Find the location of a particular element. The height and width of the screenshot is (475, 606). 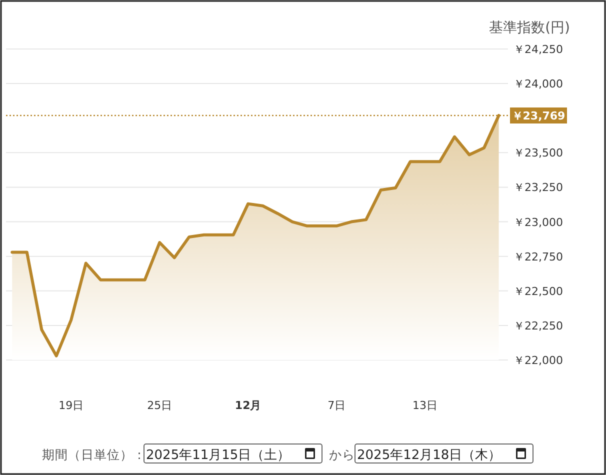

ref-line-label: ￥23,769 is located at coordinates (539, 115).